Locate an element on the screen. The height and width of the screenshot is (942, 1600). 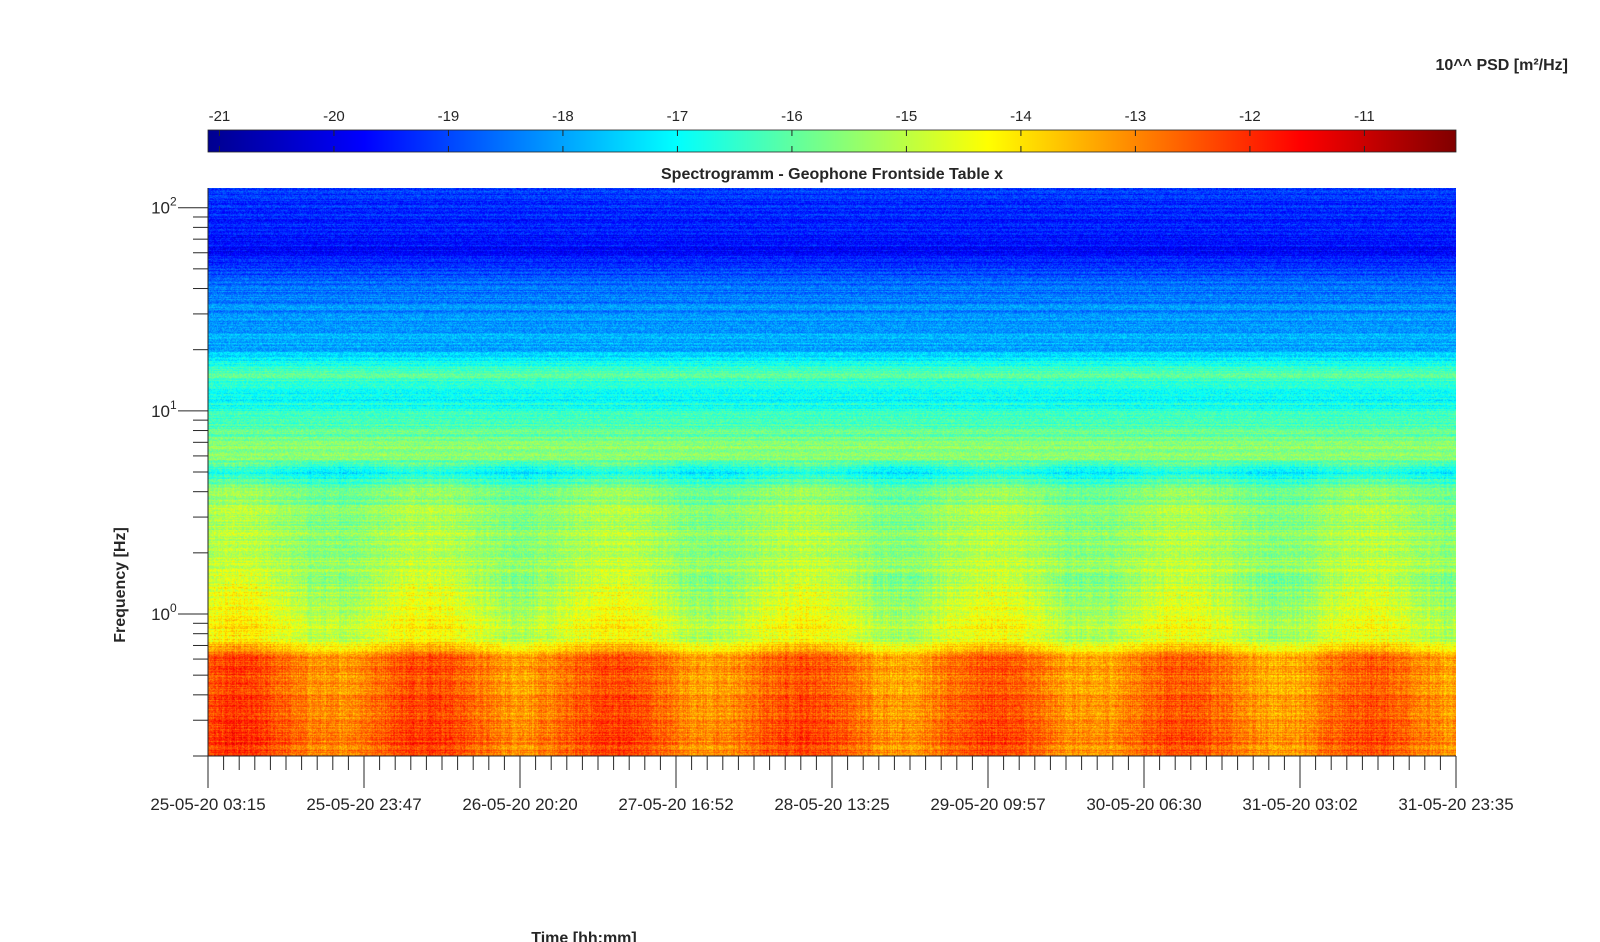
x-tick-label: 29-05-20 09:57 is located at coordinates (987, 804).